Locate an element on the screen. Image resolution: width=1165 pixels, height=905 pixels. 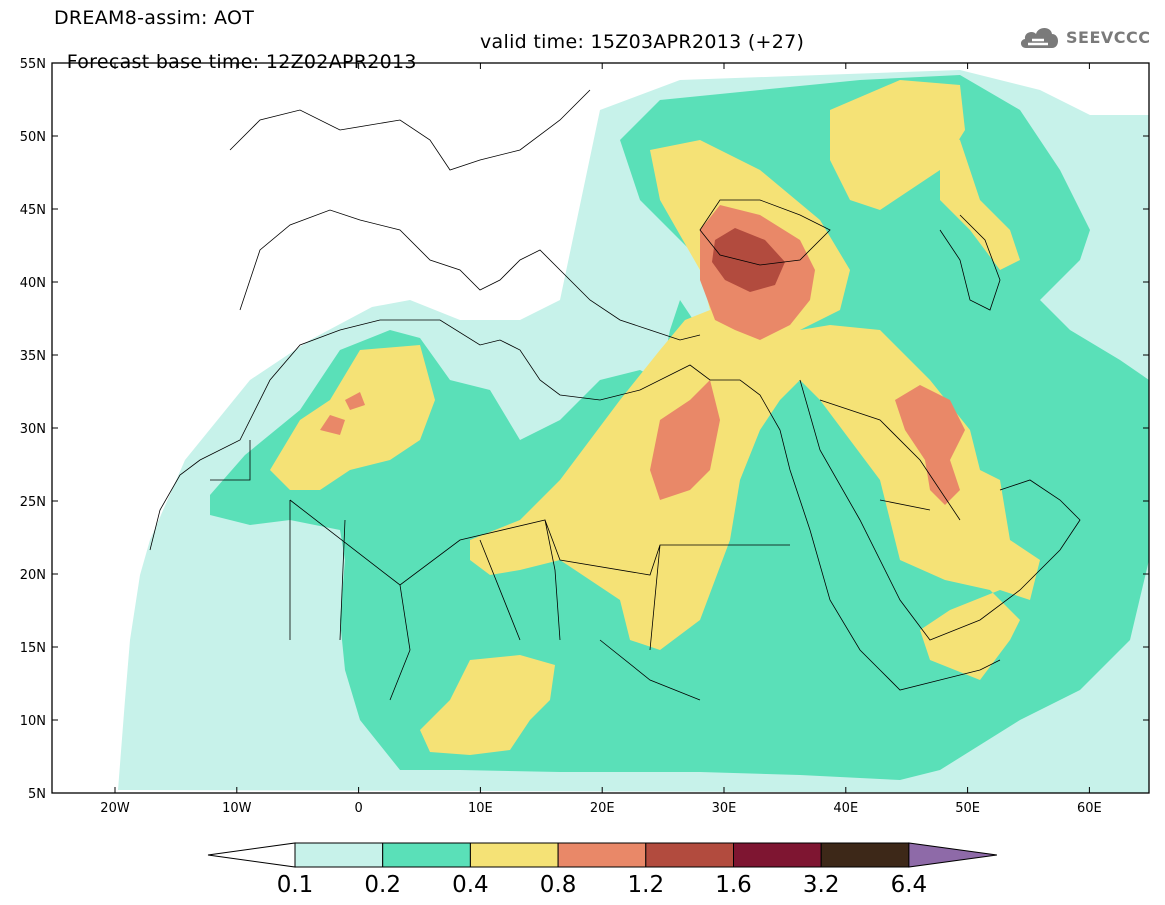
lon-label: 20E is located at coordinates (602, 808).